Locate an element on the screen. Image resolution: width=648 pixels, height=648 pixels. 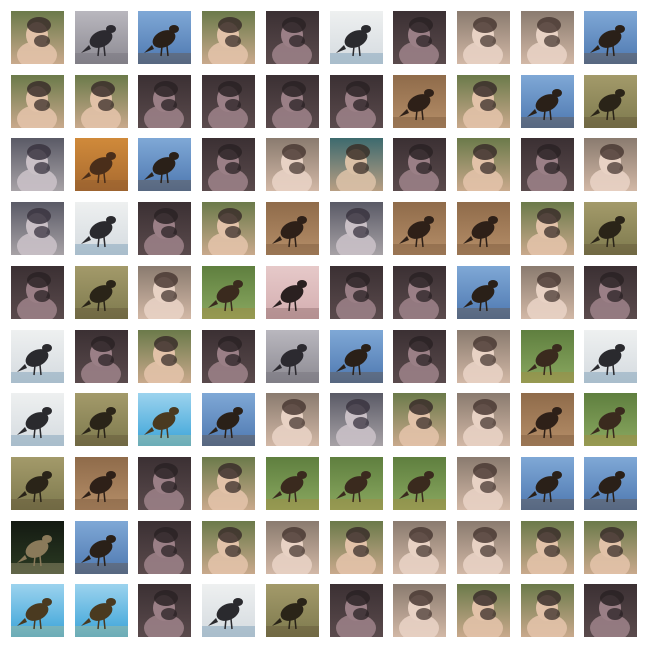
thumbnail-bird-pink is located at coordinates (292, 292).